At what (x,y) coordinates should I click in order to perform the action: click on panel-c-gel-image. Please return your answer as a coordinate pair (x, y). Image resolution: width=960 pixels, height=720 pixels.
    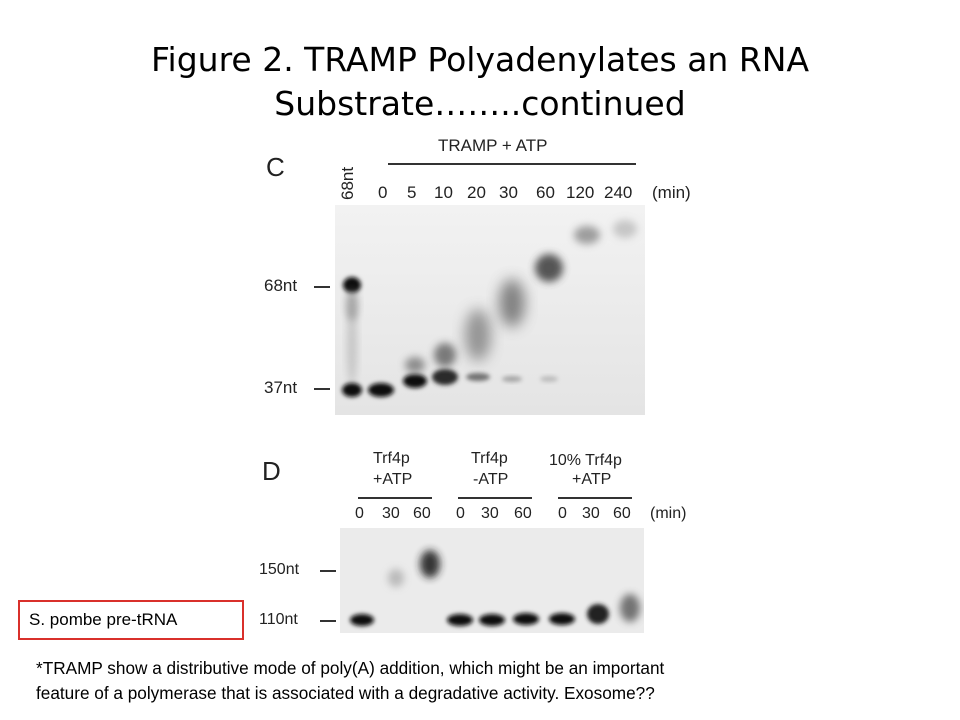
    Looking at the image, I should click on (490, 310).